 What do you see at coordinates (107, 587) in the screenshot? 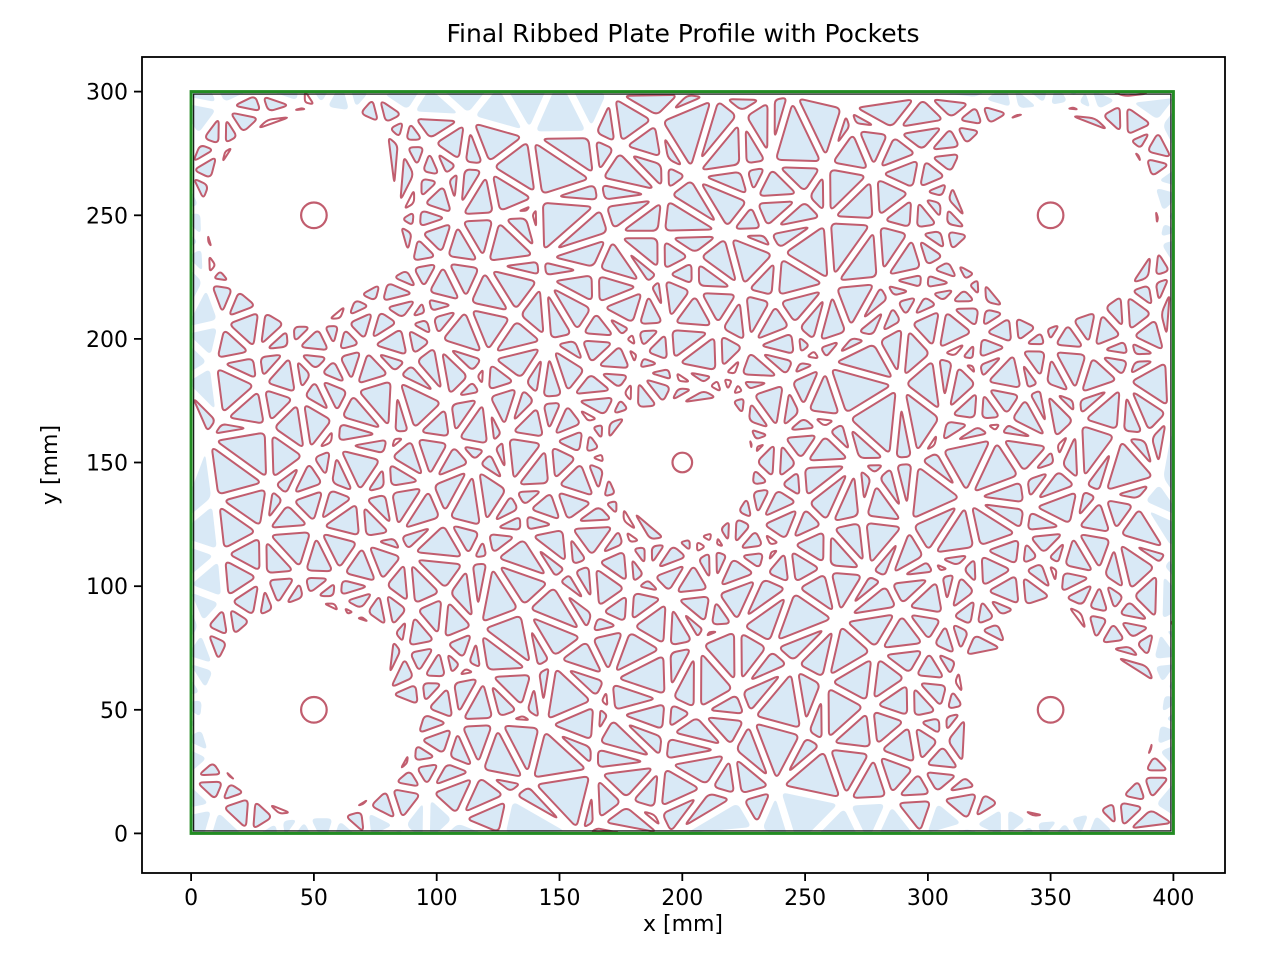
I see `y-tick-label: 100` at bounding box center [107, 587].